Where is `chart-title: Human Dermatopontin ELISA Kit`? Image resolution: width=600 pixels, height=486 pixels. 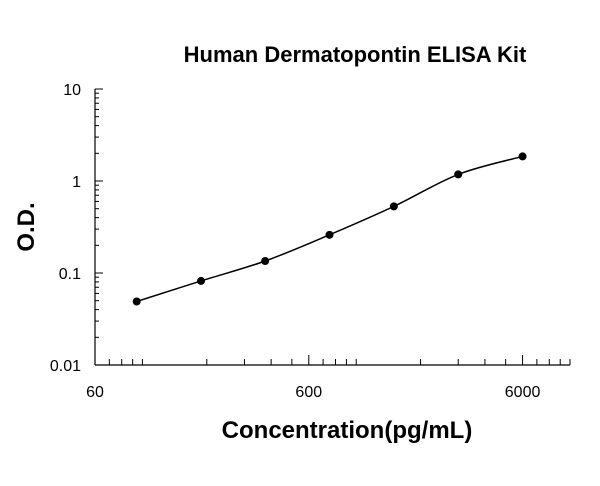 chart-title: Human Dermatopontin ELISA Kit is located at coordinates (355, 54).